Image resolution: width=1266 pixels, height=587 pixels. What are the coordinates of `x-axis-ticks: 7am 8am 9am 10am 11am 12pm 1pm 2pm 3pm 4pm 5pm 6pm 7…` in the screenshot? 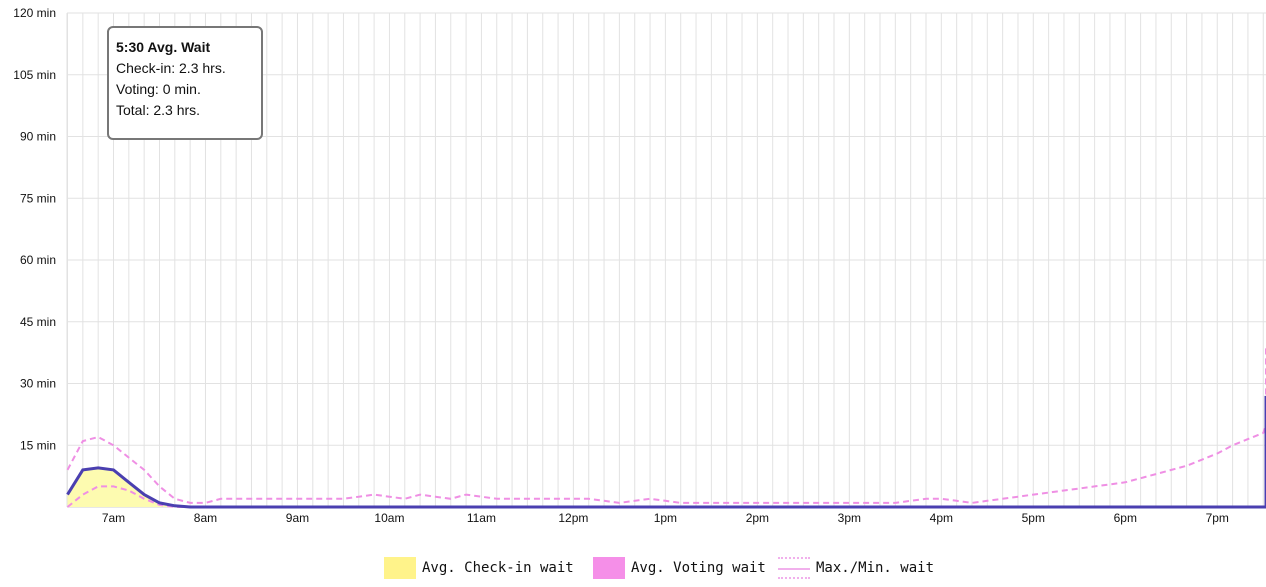 It's located at (665, 518).